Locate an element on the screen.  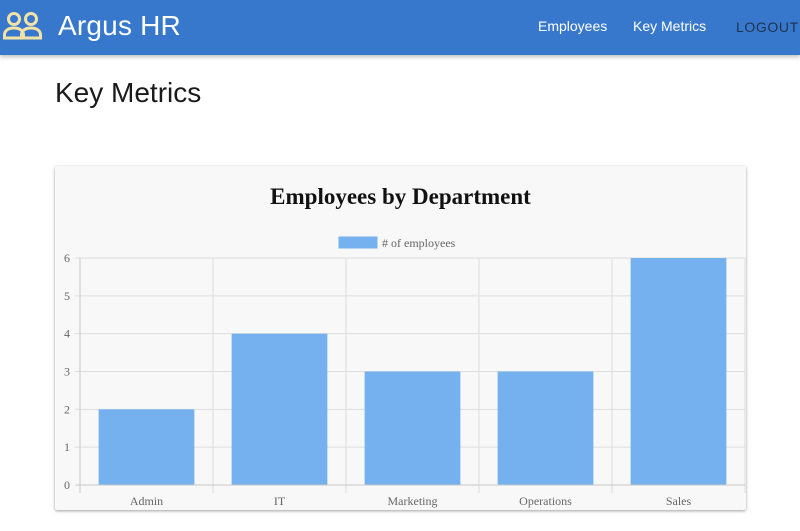
people-icon is located at coordinates (22, 26).